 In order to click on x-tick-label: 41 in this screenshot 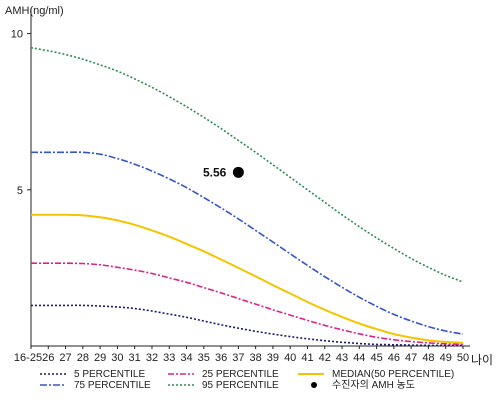, I will do `click(307, 358)`.